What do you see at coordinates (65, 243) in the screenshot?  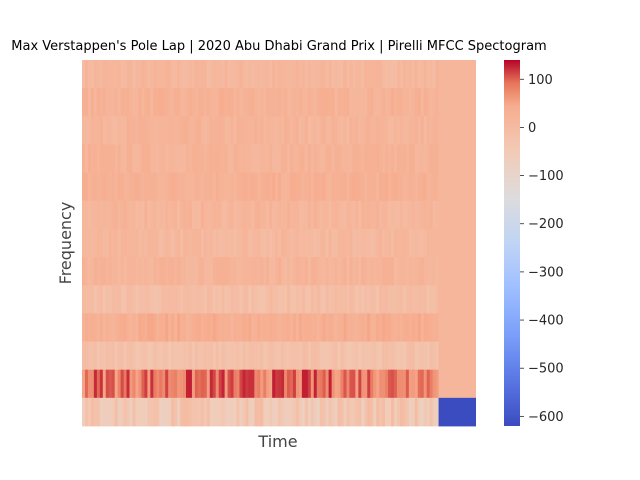 I see `y-axis-label: Frequency` at bounding box center [65, 243].